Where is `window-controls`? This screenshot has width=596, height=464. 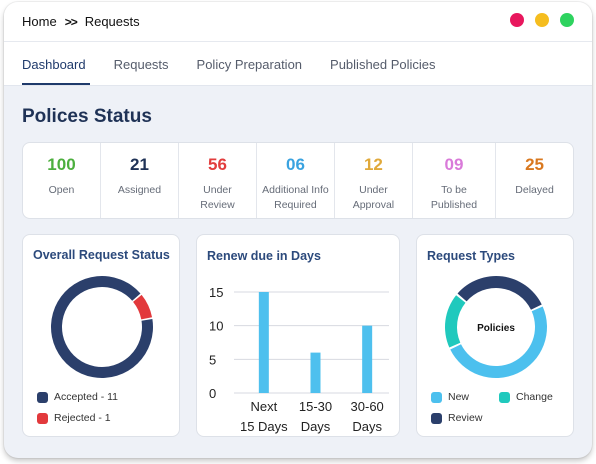
window-controls is located at coordinates (542, 20).